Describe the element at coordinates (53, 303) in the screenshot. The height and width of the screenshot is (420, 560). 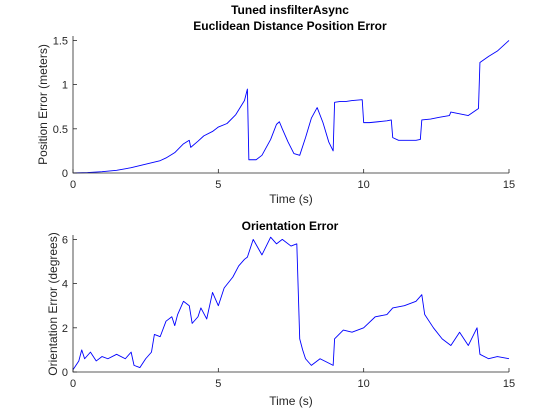
I see `orientation-plot-ylabel: Orientation Error (degrees)` at that location.